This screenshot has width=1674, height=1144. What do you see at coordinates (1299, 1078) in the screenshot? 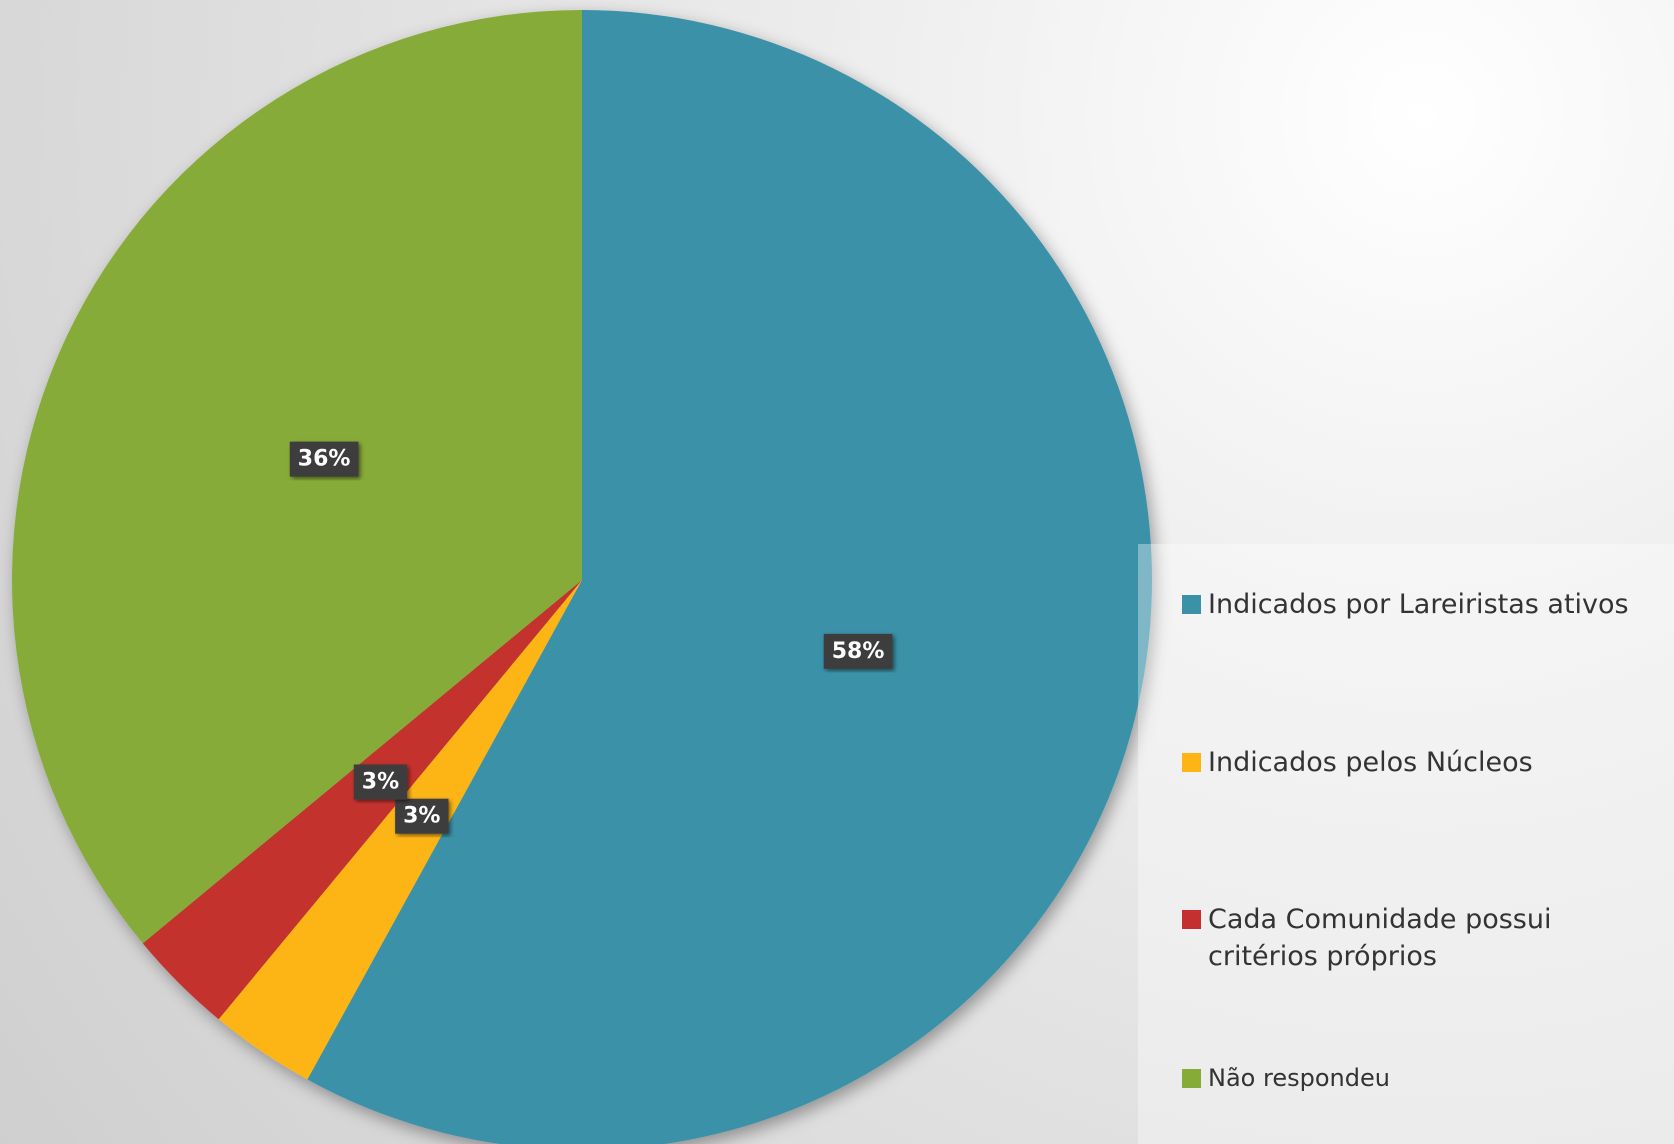
I see `legend-label: Não respondeu` at bounding box center [1299, 1078].